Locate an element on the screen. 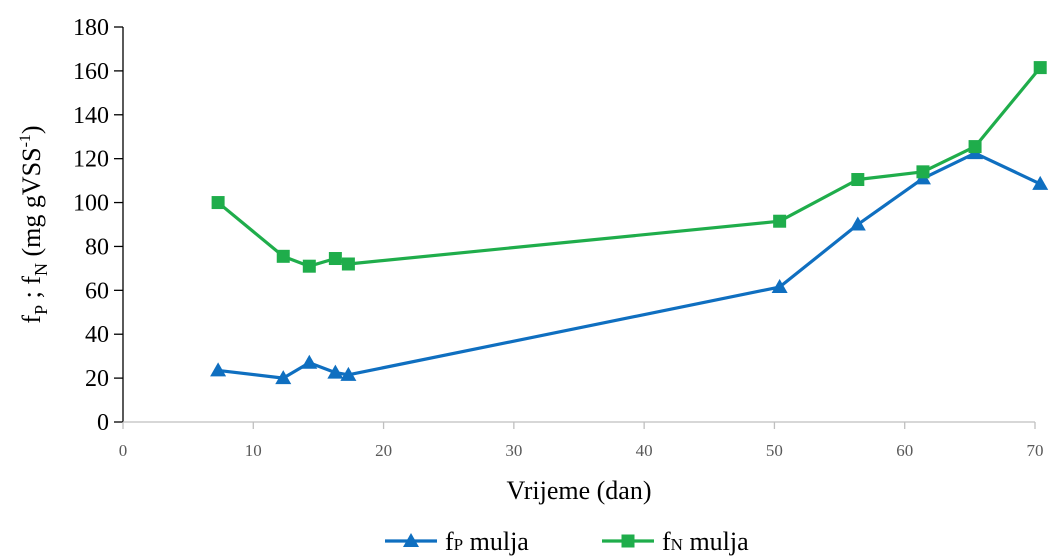 The height and width of the screenshot is (558, 1050). y-axis-title-part: -1 is located at coordinates (25, 140).